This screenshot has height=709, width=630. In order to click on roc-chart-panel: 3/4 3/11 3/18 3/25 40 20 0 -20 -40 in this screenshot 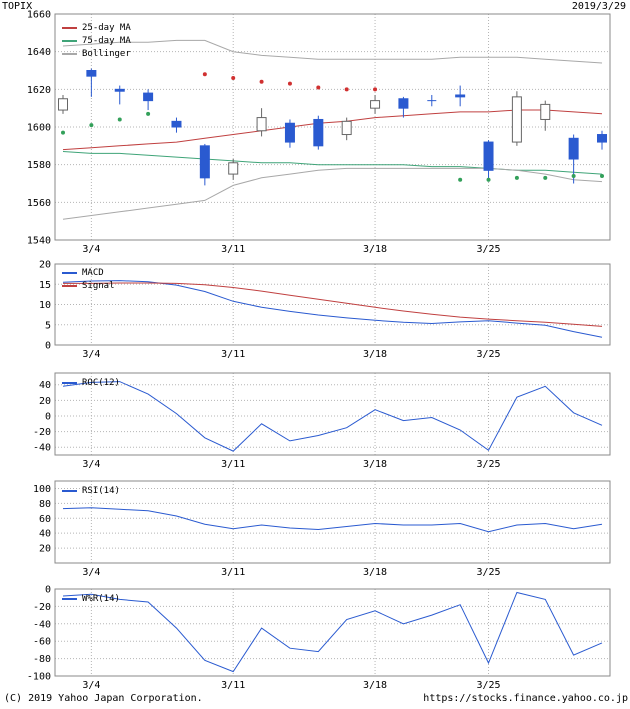, I will do `click(322, 421)`.